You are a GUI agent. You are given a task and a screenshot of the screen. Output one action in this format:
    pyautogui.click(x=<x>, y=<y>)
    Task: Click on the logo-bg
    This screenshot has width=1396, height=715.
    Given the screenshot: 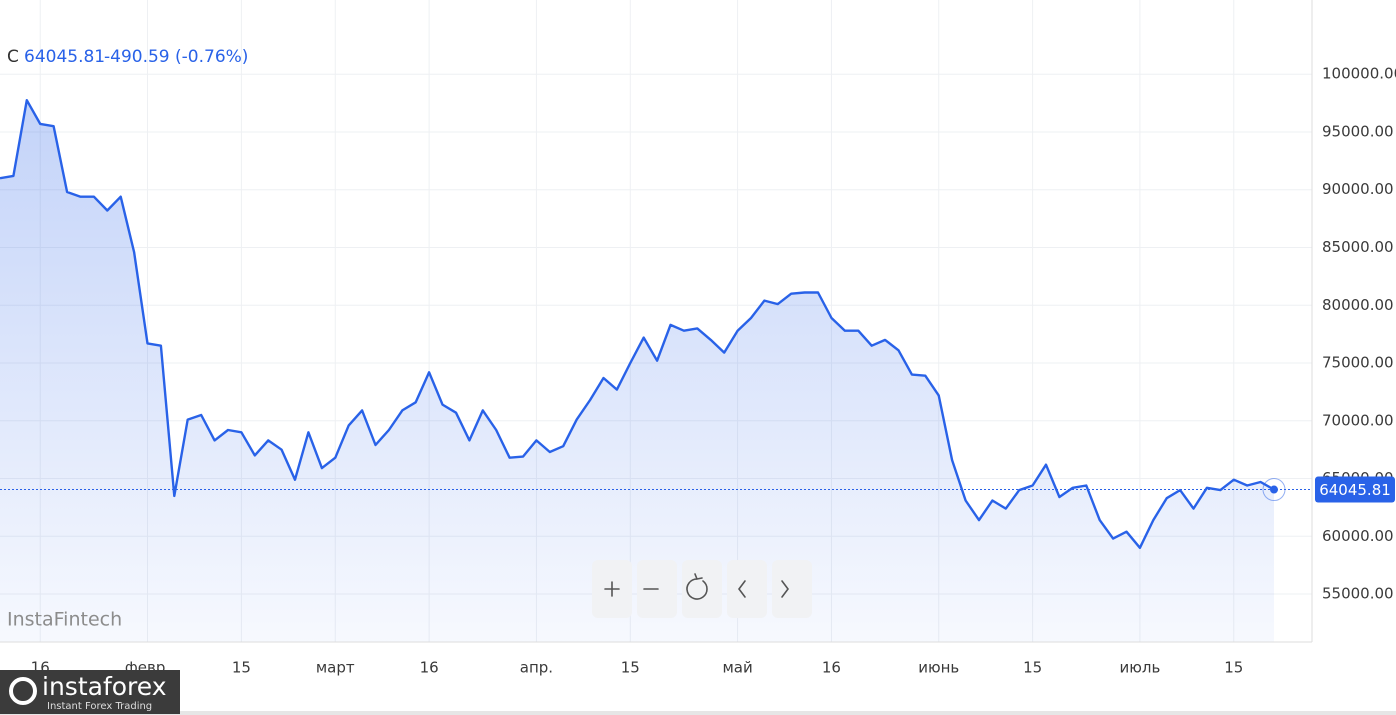 What is the action you would take?
    pyautogui.click(x=90, y=692)
    